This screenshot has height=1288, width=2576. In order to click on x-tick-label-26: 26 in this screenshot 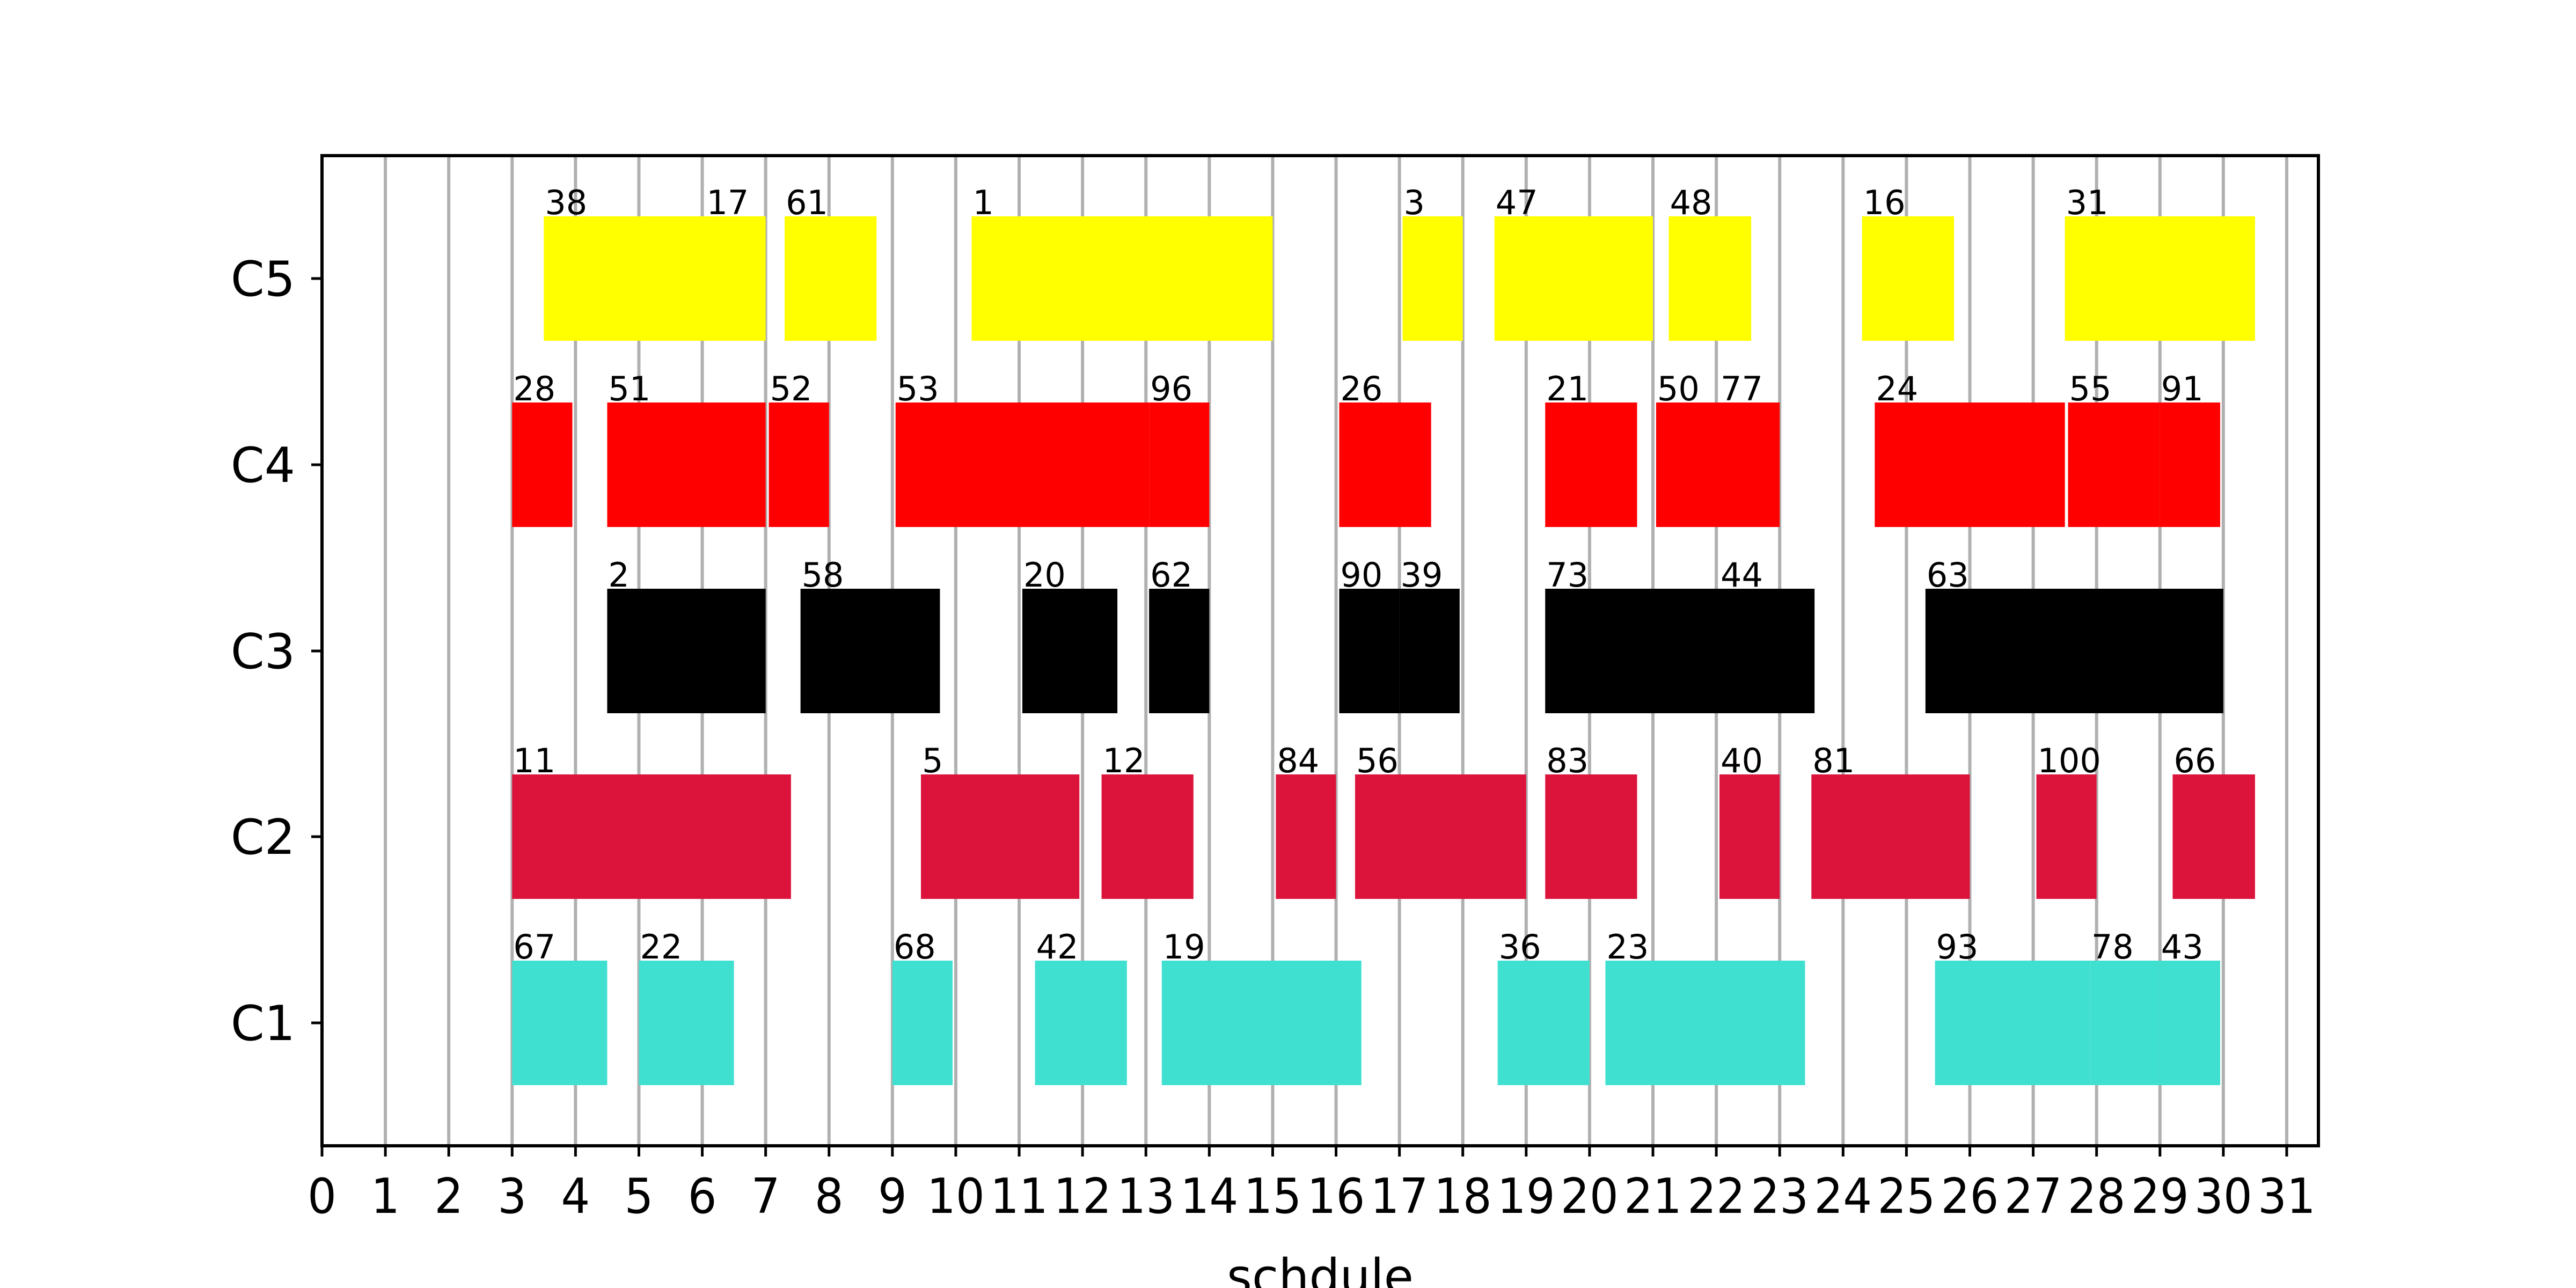, I will do `click(1970, 1196)`.